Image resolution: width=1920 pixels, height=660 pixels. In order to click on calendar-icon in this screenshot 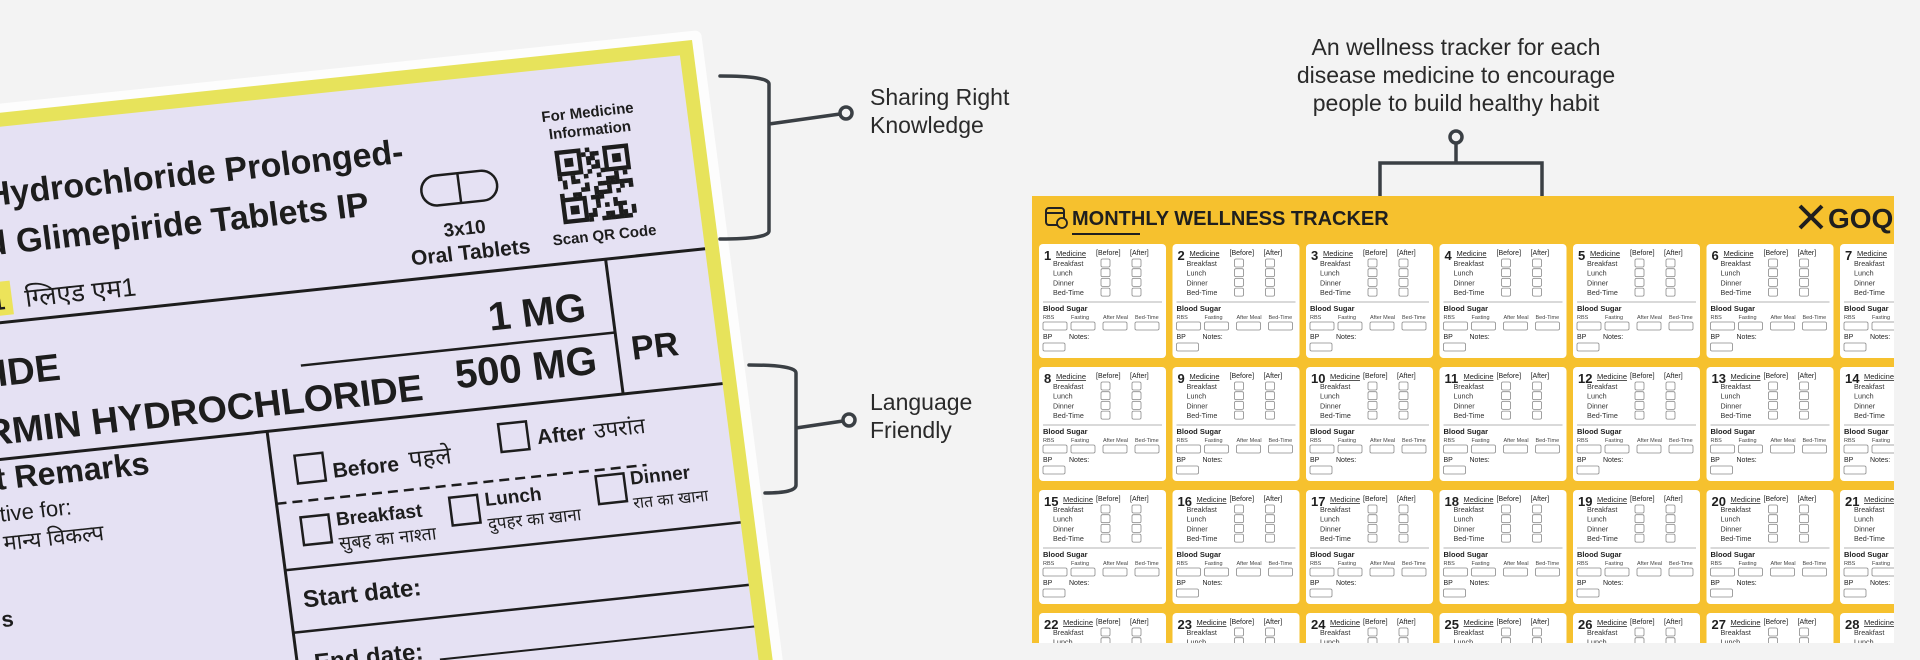, I will do `click(1055, 216)`.